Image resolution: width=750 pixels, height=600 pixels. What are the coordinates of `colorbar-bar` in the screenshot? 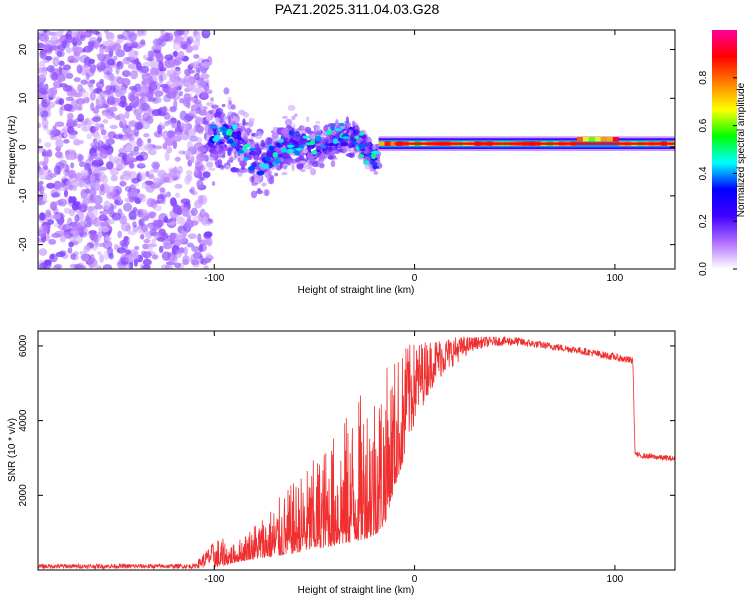 It's located at (724, 149).